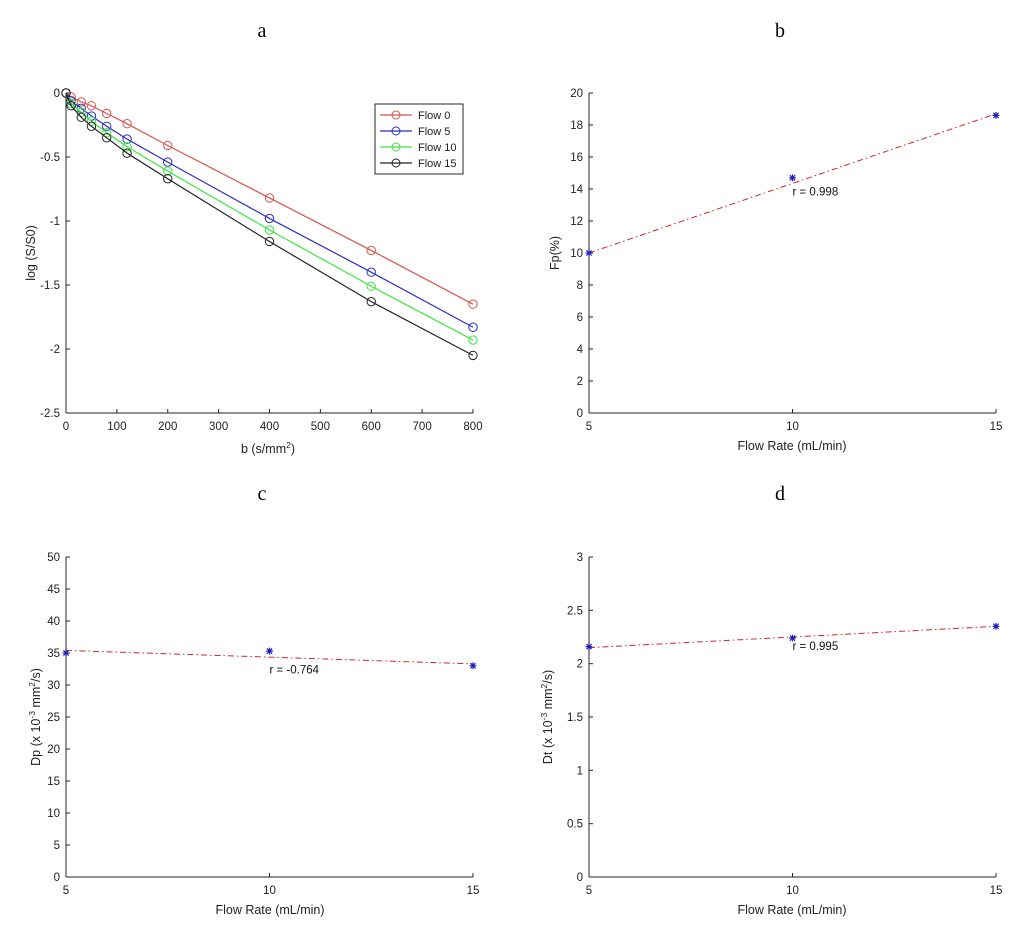  What do you see at coordinates (50, 158) in the screenshot?
I see `panel-a-y-tick-label: -0.5` at bounding box center [50, 158].